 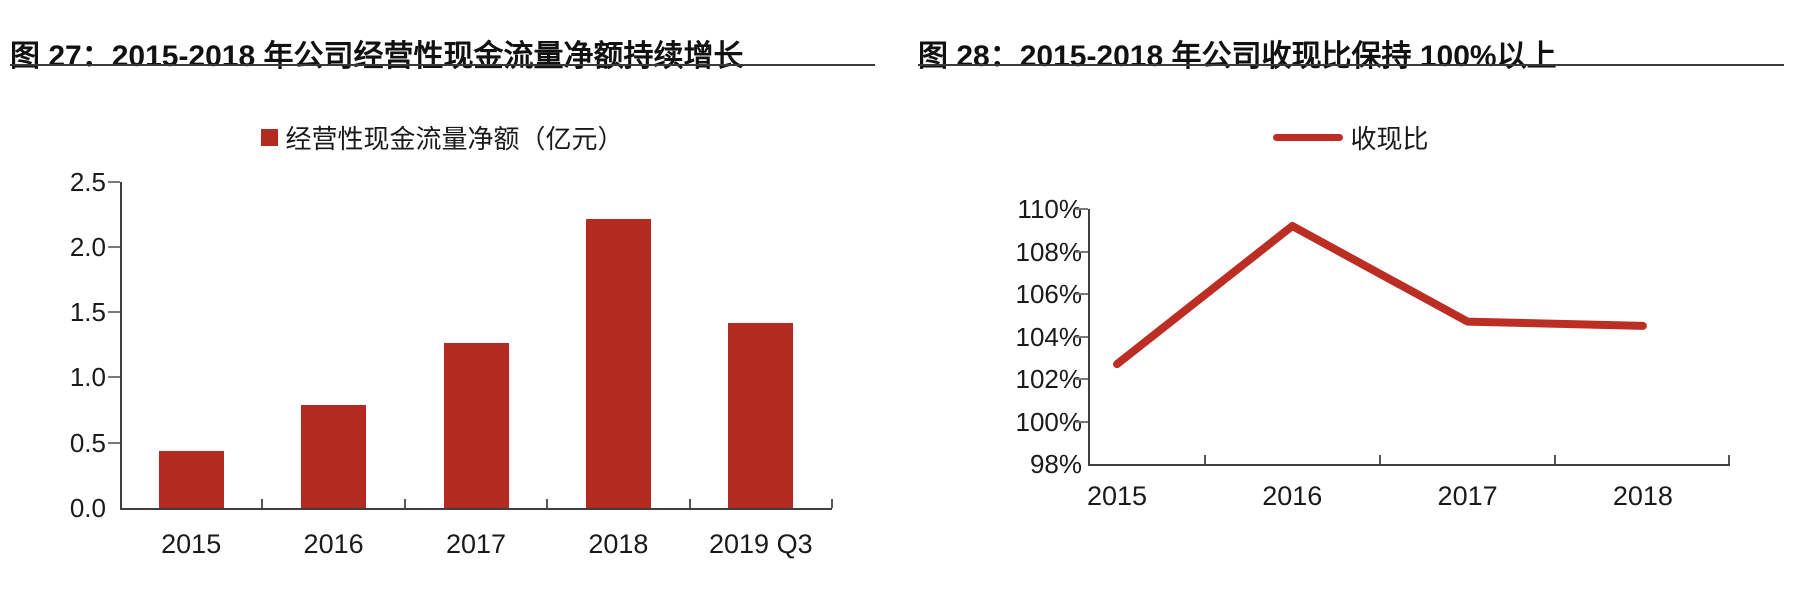 What do you see at coordinates (761, 415) in the screenshot?
I see `bar-2019 Q3` at bounding box center [761, 415].